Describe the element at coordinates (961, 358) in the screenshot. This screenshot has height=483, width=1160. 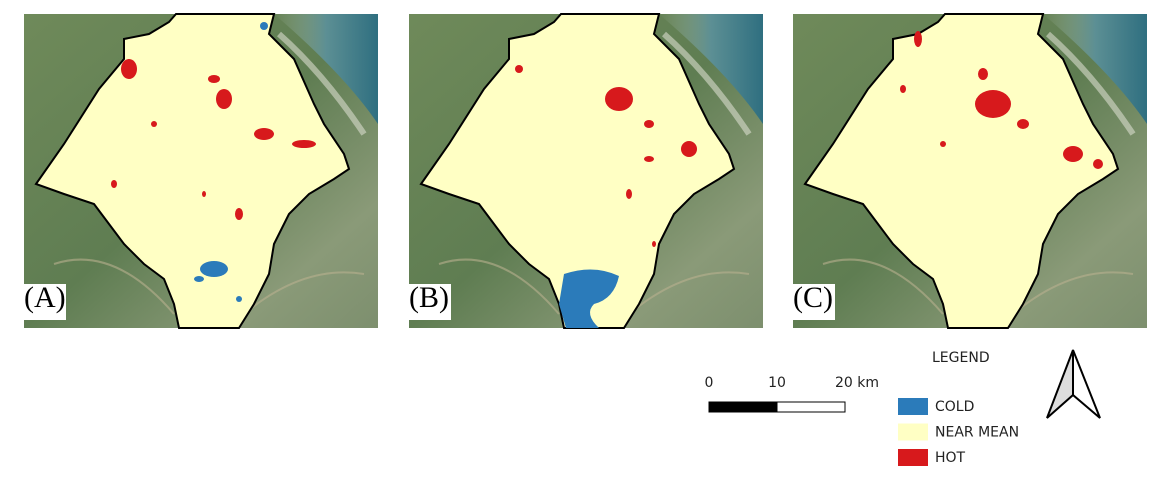
I see `legend-title: LEGEND` at that location.